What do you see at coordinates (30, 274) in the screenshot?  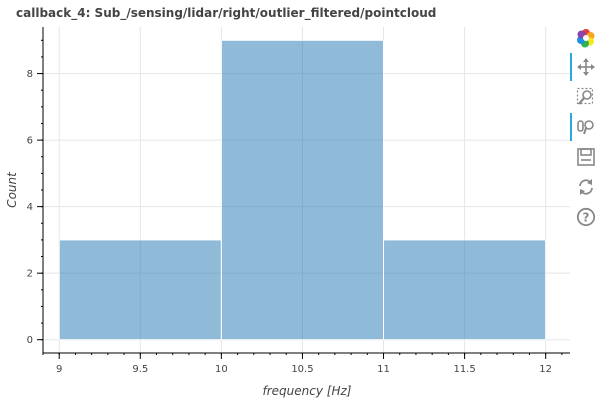 I see `y-tick-label: 2` at bounding box center [30, 274].